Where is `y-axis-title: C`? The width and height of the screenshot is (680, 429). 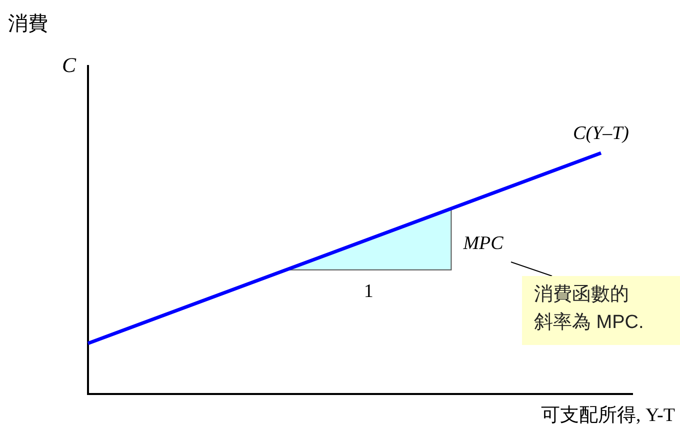 y-axis-title: C is located at coordinates (69, 65).